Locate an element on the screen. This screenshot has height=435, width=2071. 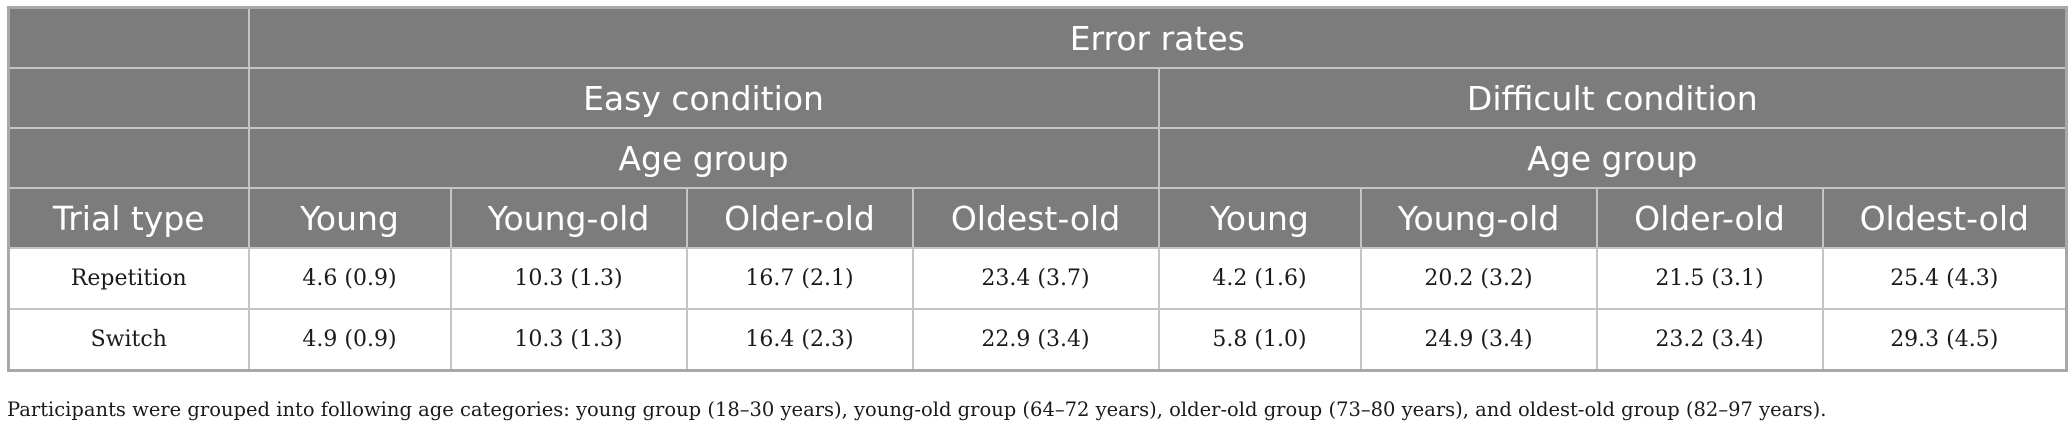
column-header-difficult-older-old: Older-old is located at coordinates (1709, 218).